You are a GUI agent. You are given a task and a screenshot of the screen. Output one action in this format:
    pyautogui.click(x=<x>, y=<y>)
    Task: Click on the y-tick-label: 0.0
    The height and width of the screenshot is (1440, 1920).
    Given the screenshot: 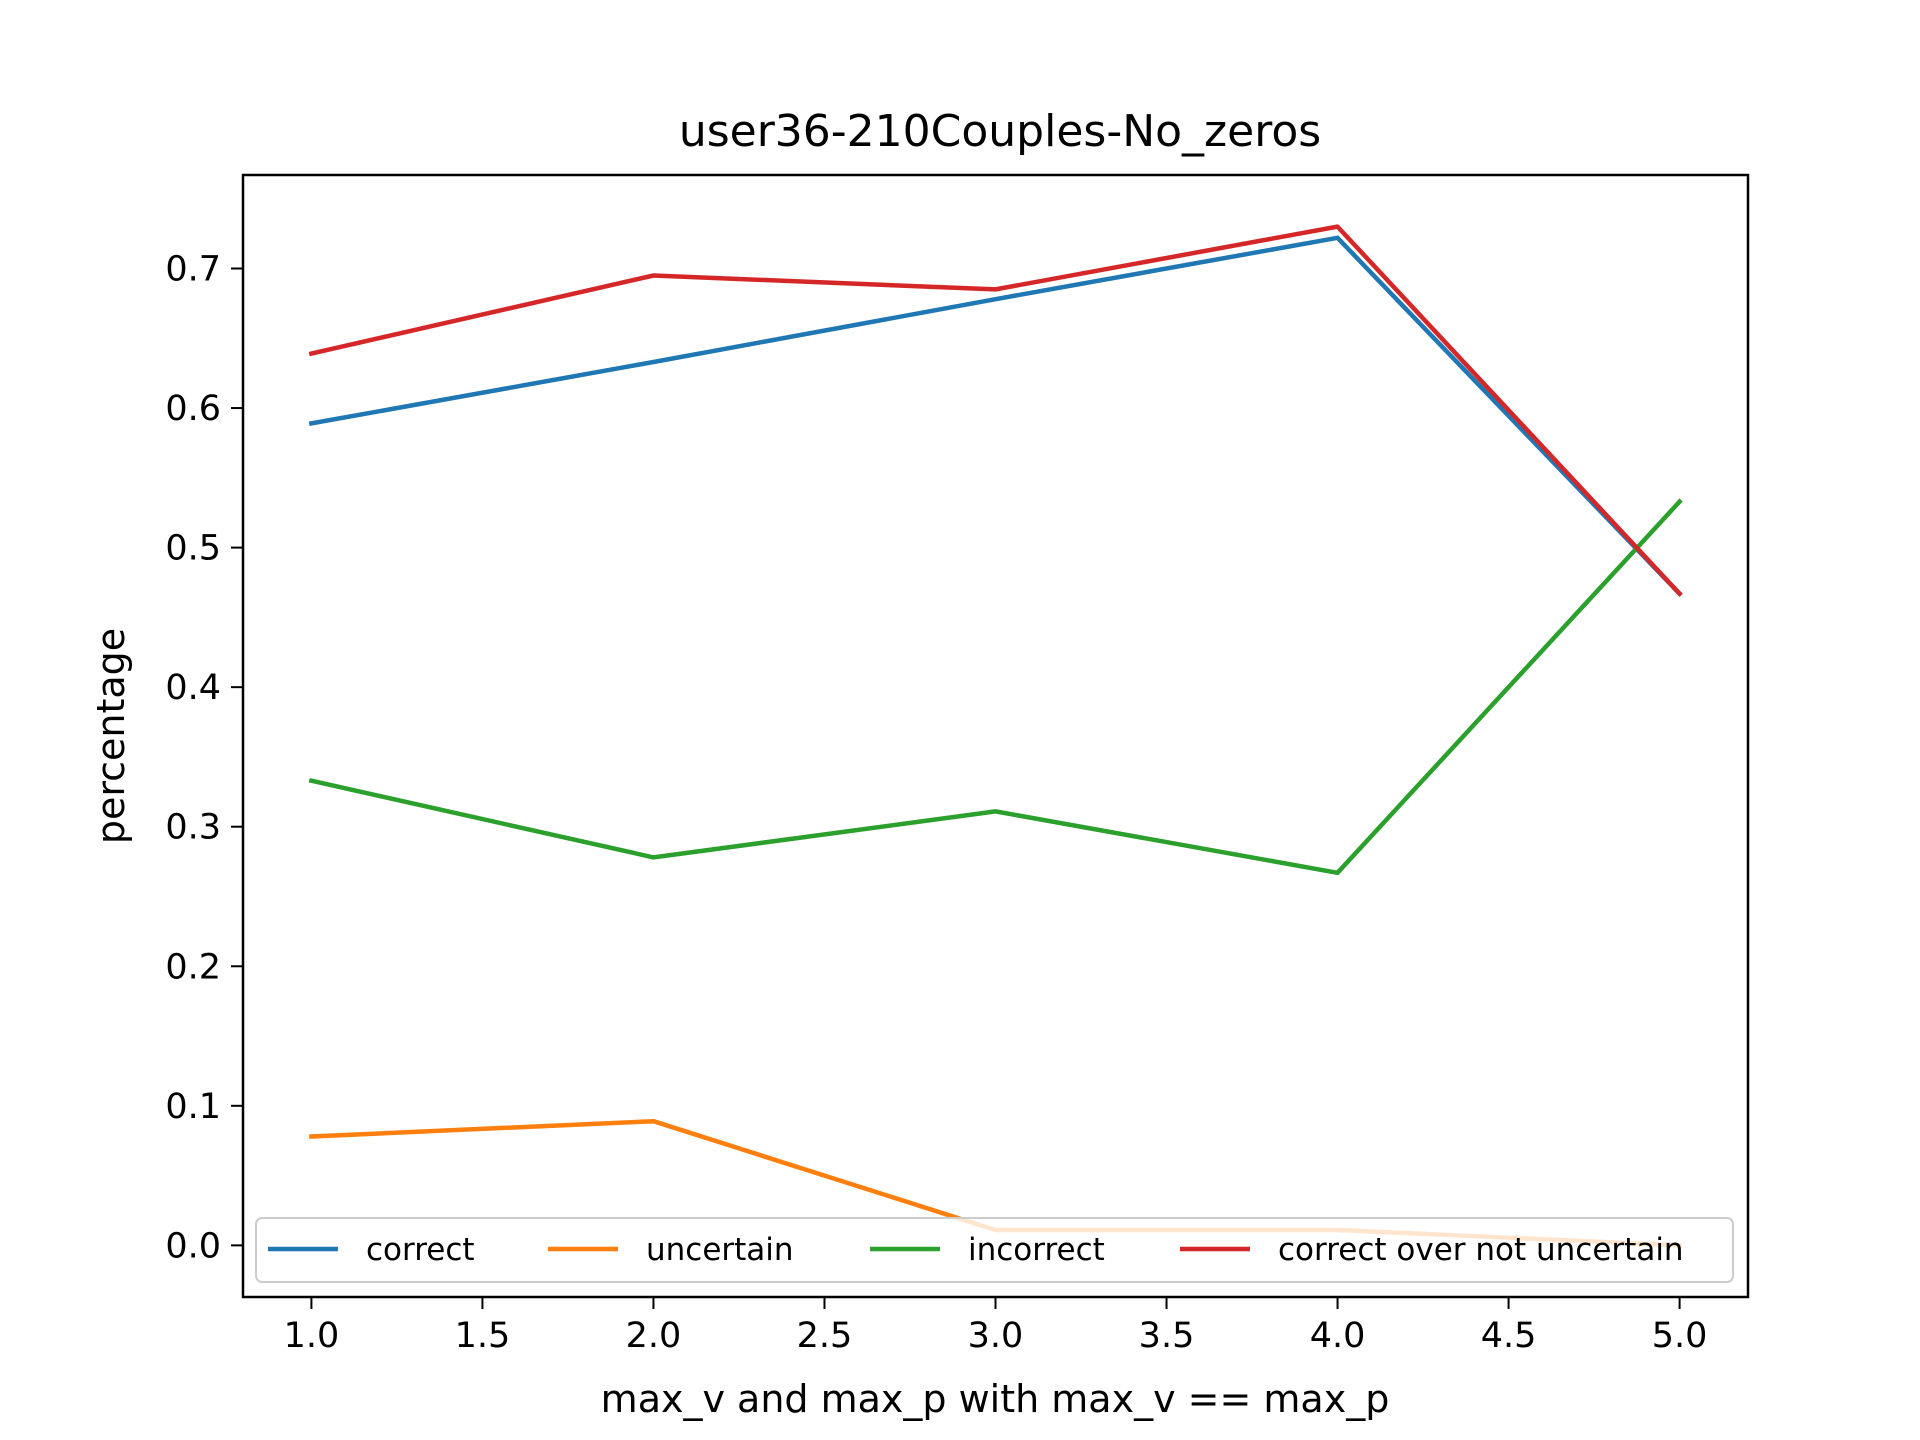 What is the action you would take?
    pyautogui.click(x=193, y=1246)
    